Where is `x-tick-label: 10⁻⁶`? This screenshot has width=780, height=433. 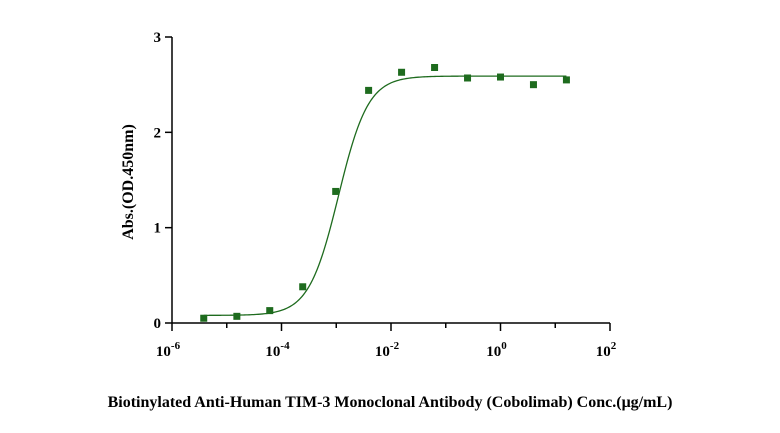 x-tick-label: 10⁻⁶ is located at coordinates (168, 350).